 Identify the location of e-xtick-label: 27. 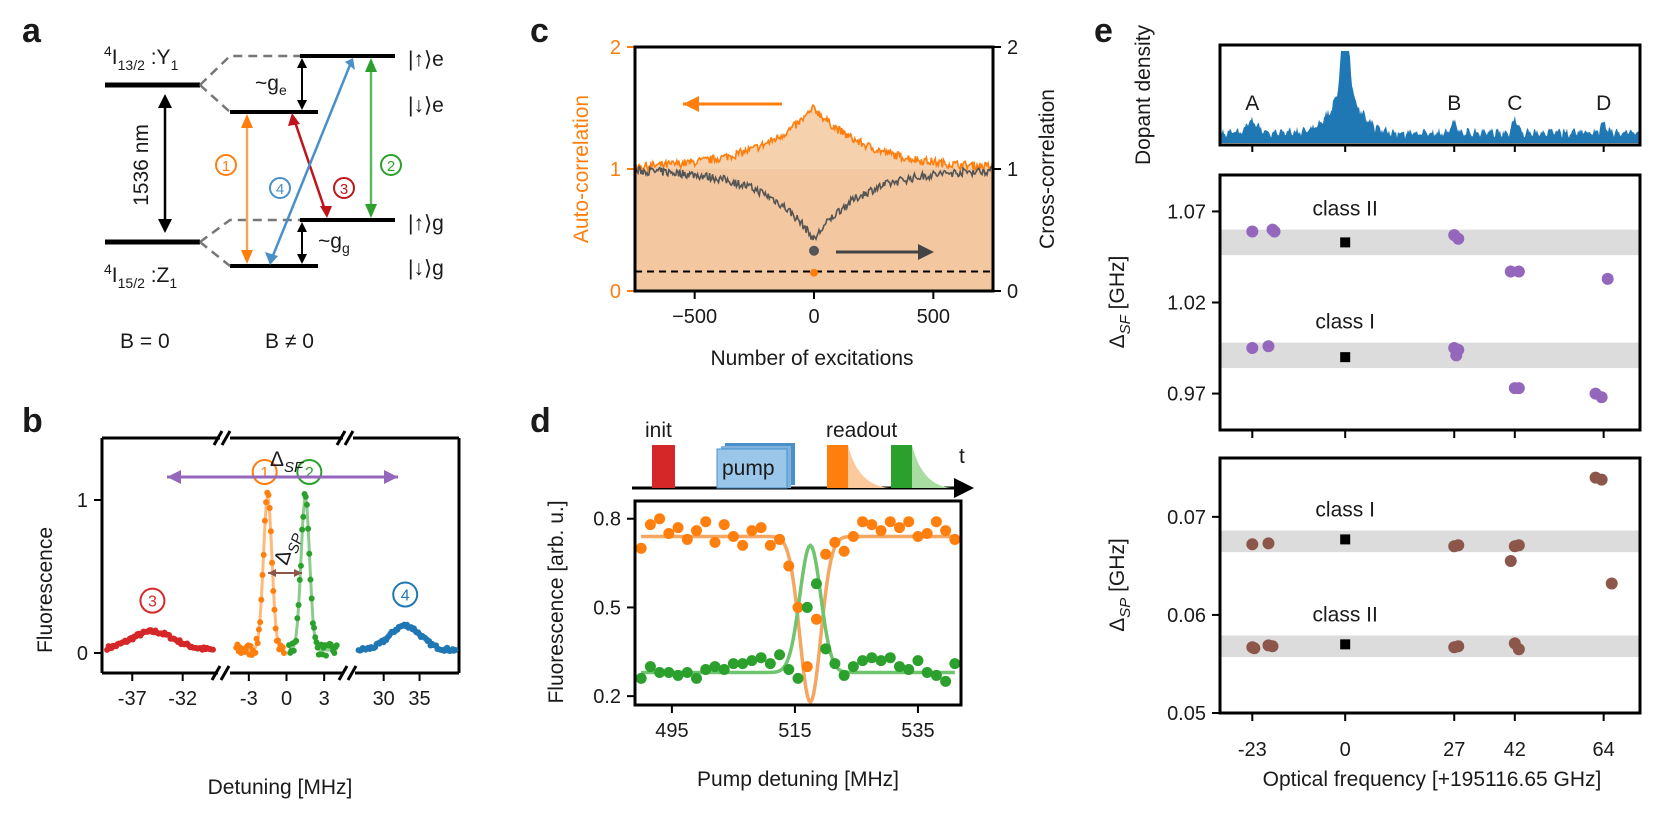
(1454, 750).